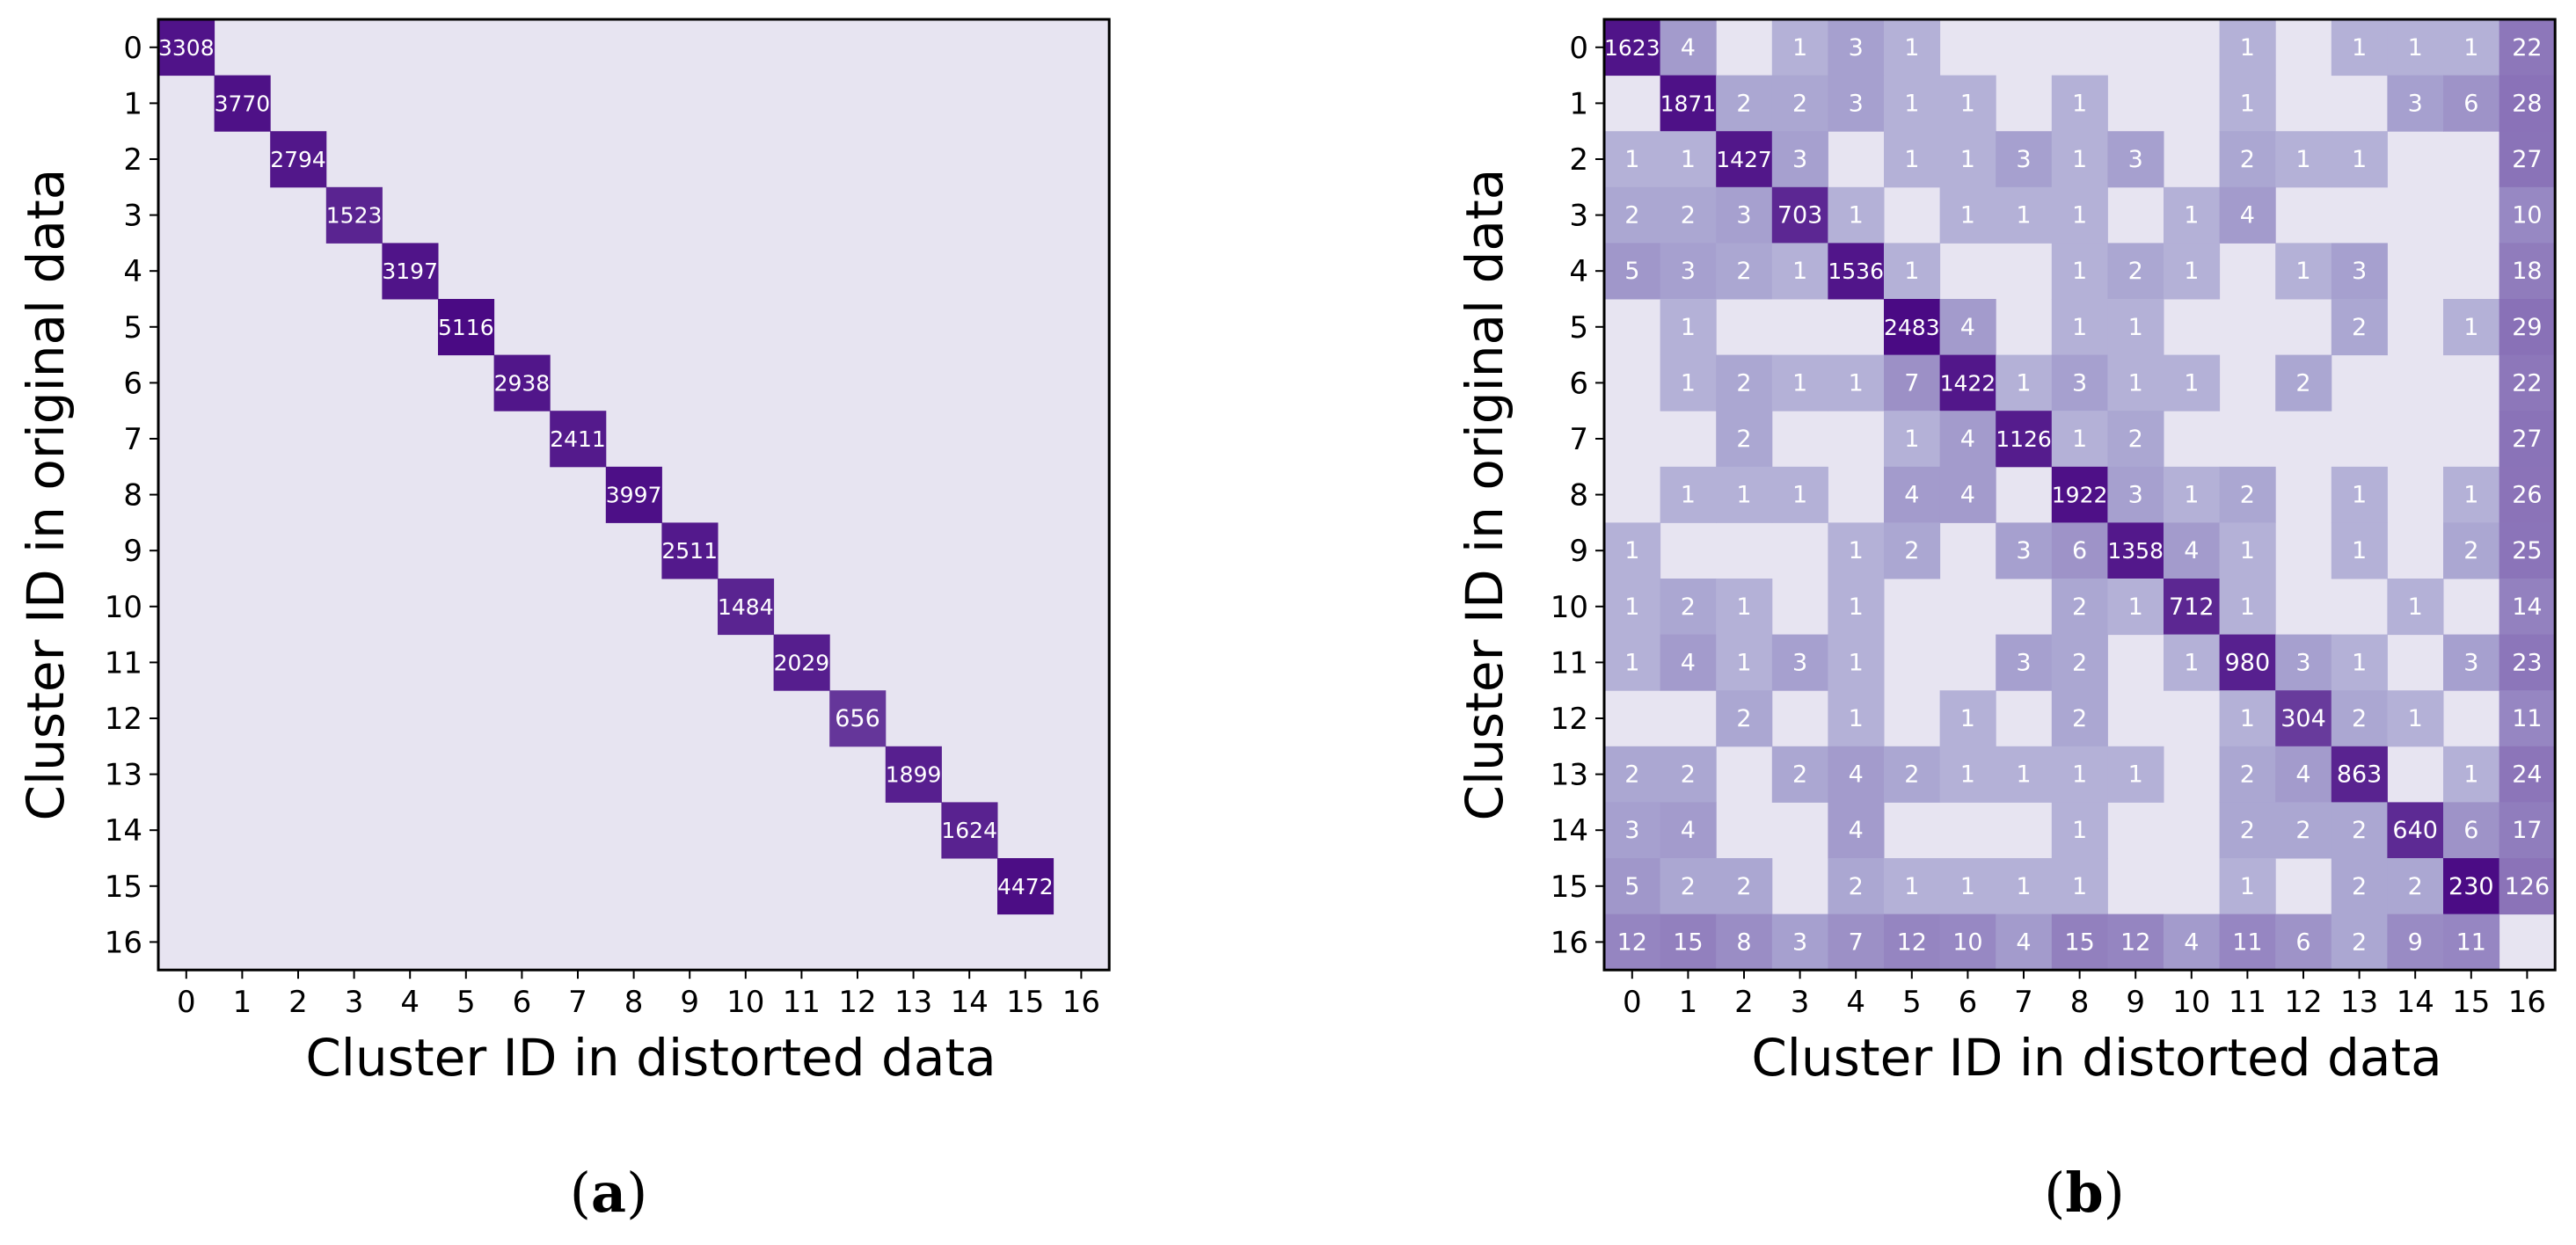  I want to click on heatmap-b-label-6-4: 1, so click(1856, 383).